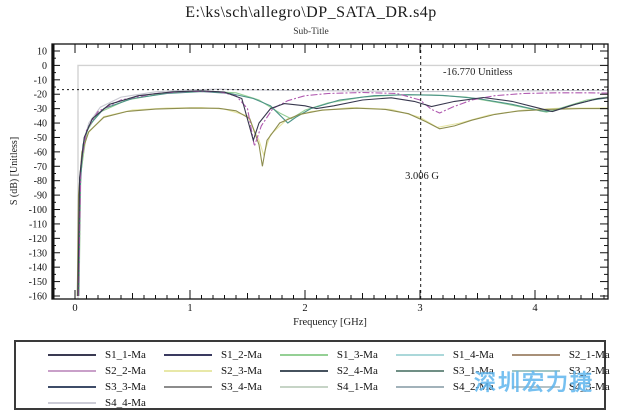 This screenshot has height=416, width=622. Describe the element at coordinates (40, 152) in the screenshot. I see `y-tick-label: -60` at that location.